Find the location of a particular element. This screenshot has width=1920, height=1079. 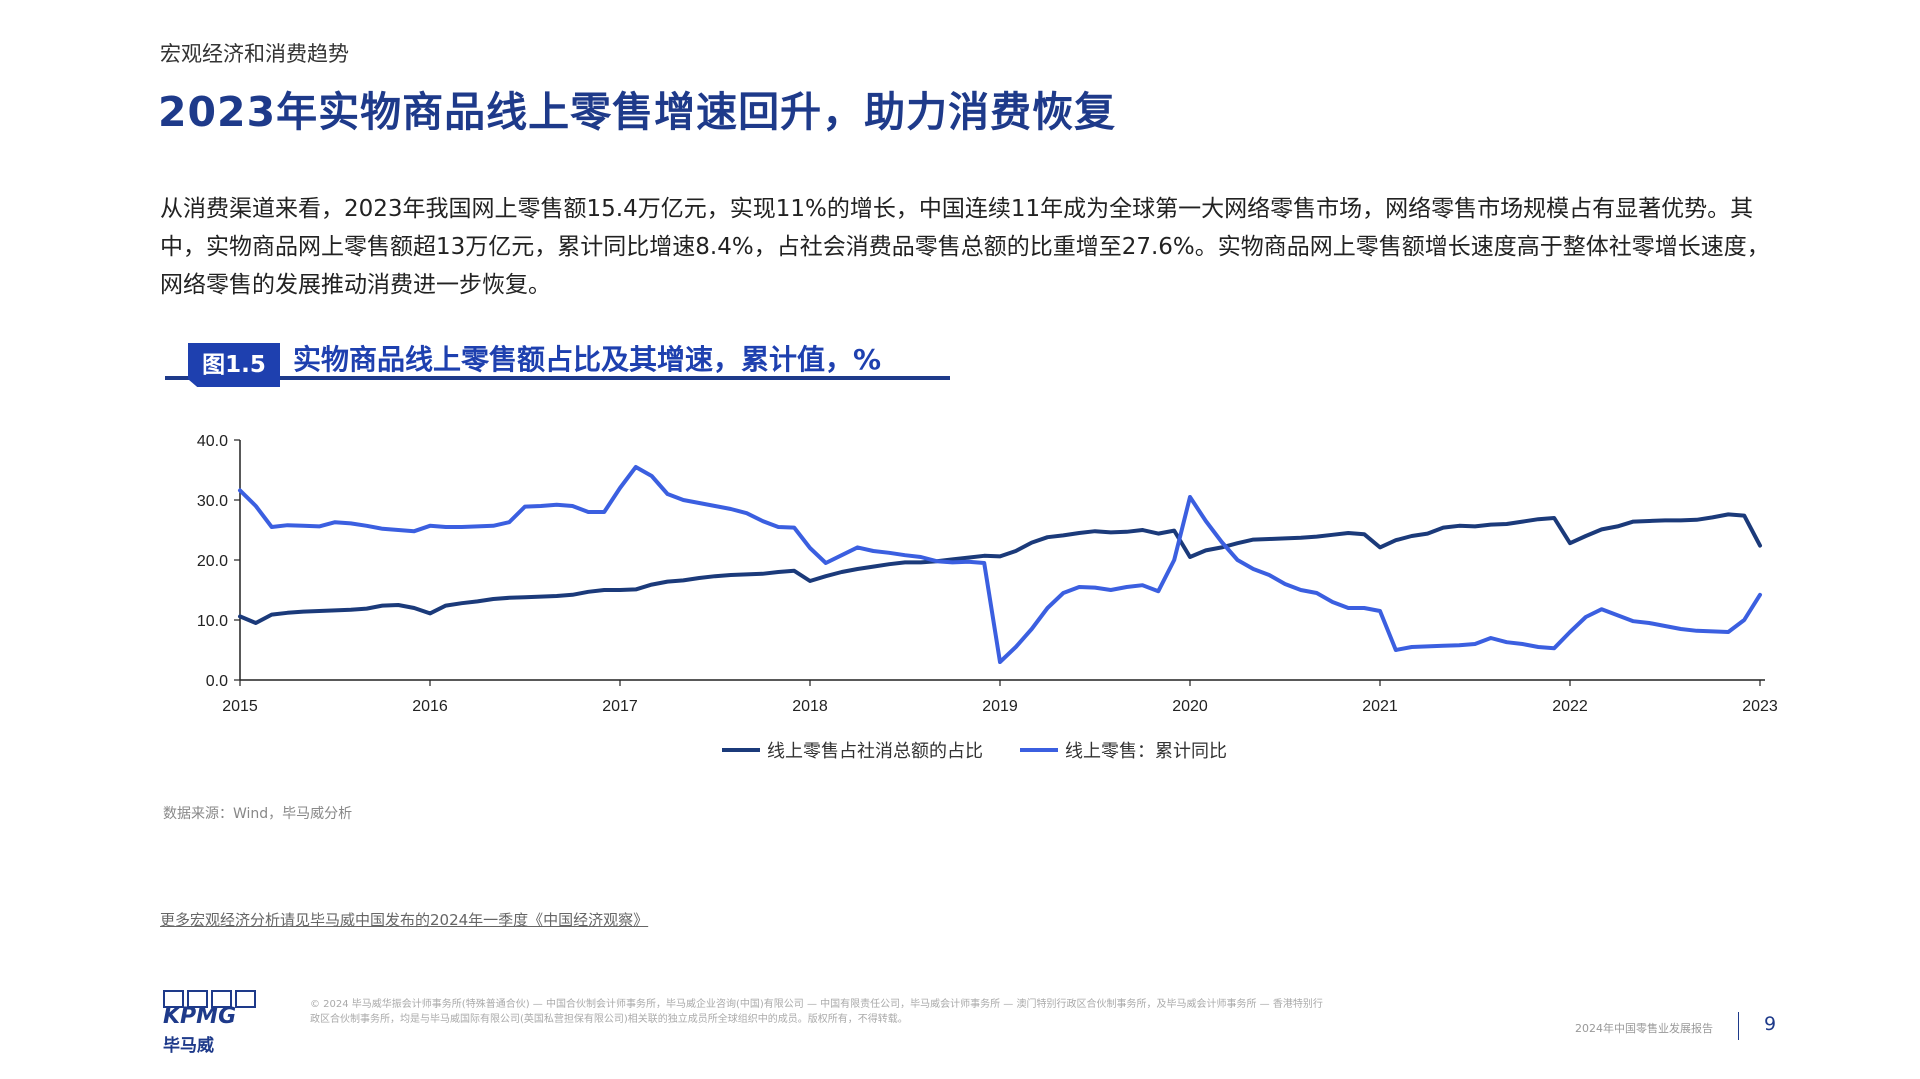

chart-lines is located at coordinates (1000, 564).